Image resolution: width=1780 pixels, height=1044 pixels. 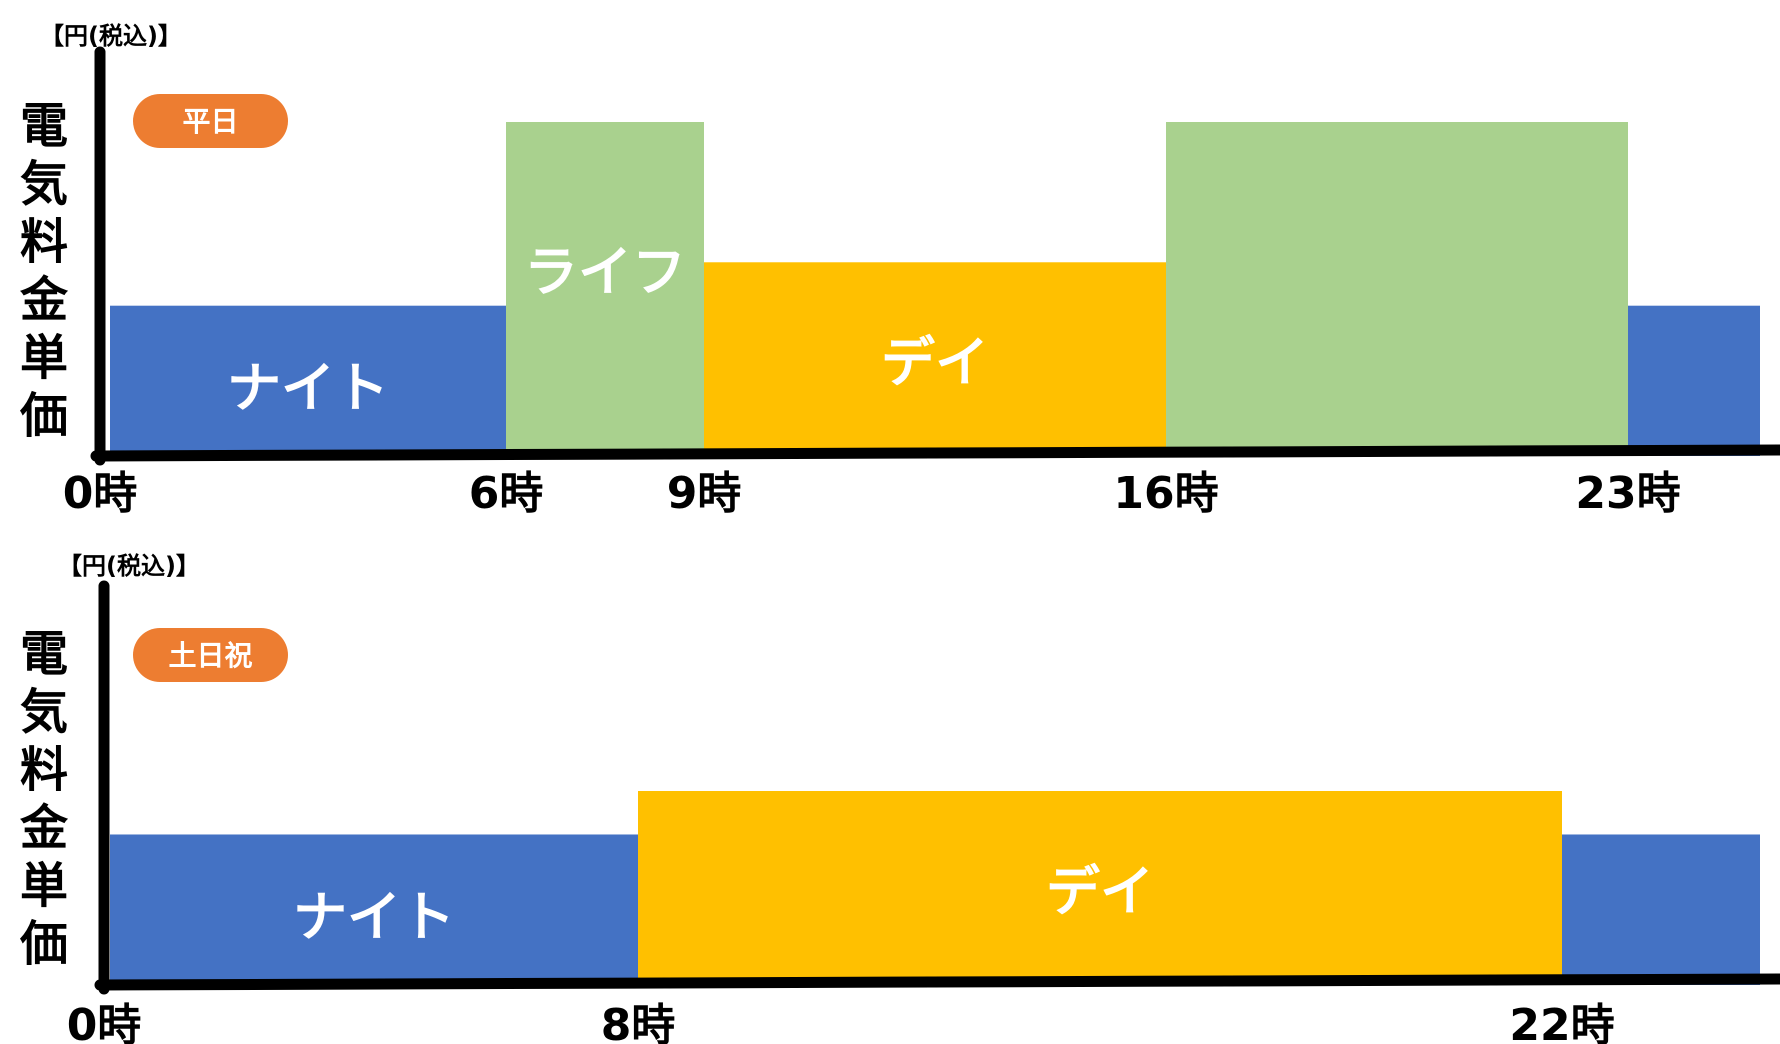 What do you see at coordinates (605, 271) in the screenshot?
I see `segment-label: ライフ` at bounding box center [605, 271].